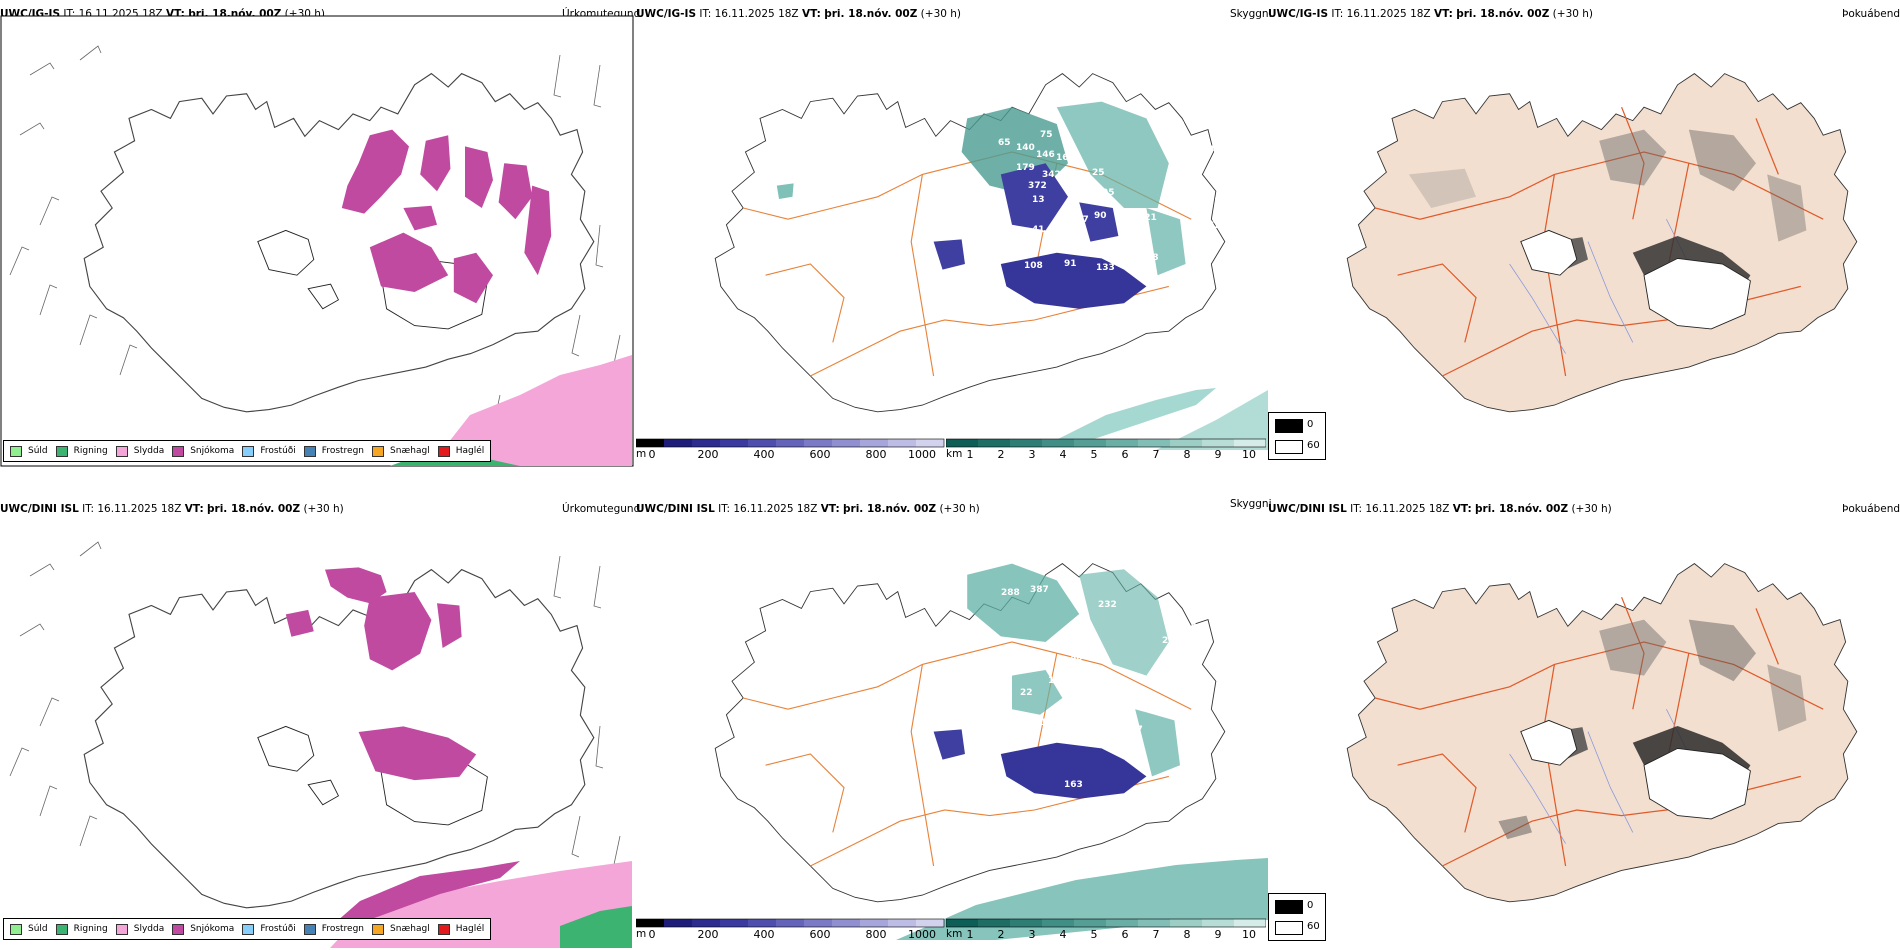 The height and width of the screenshot is (950, 1900). I want to click on tick: 1000, so click(922, 934).